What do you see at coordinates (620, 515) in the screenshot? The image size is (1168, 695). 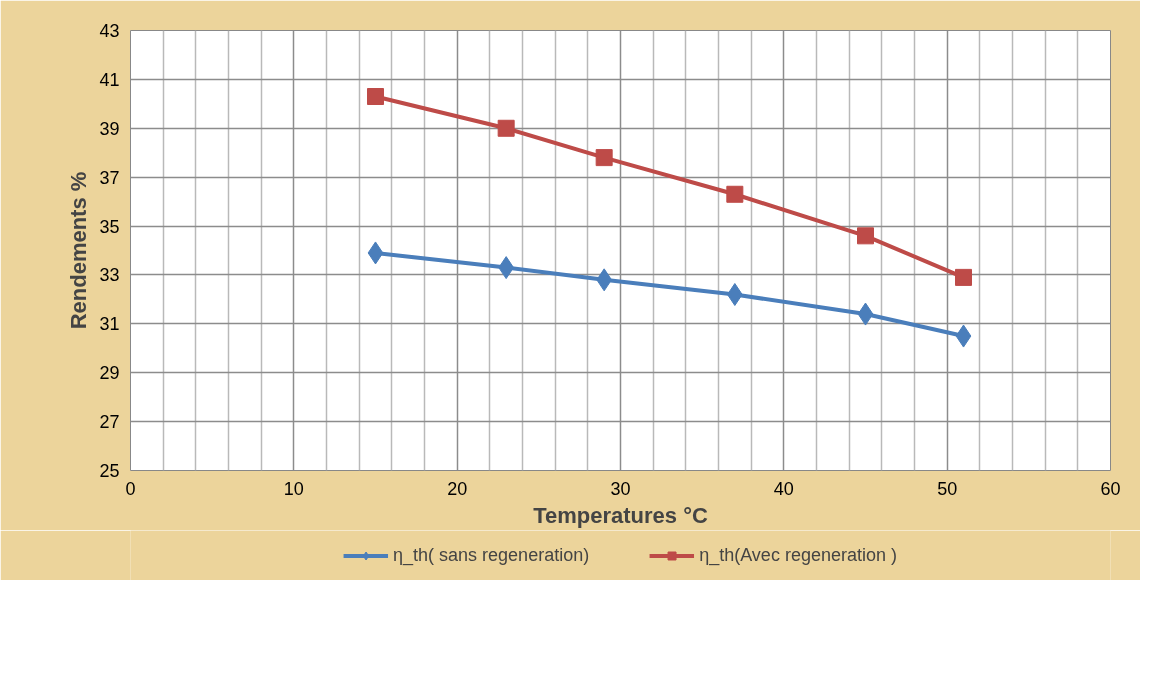 I see `x-axis-title: Temperatures °C` at bounding box center [620, 515].